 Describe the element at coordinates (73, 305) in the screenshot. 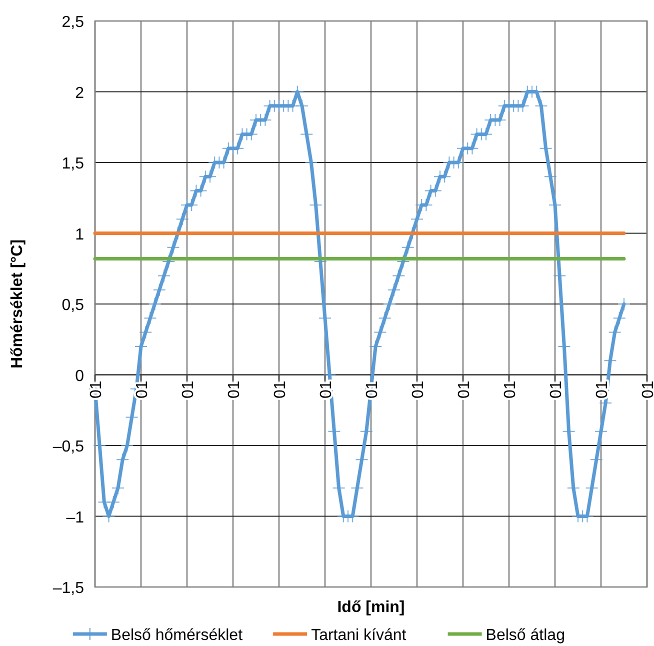

I see `y-tick-label: 0,5` at that location.